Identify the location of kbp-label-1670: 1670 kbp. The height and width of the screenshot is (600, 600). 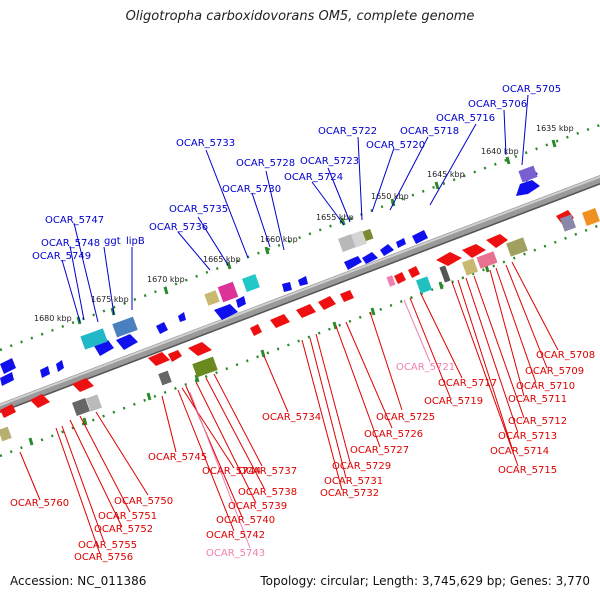
(166, 279).